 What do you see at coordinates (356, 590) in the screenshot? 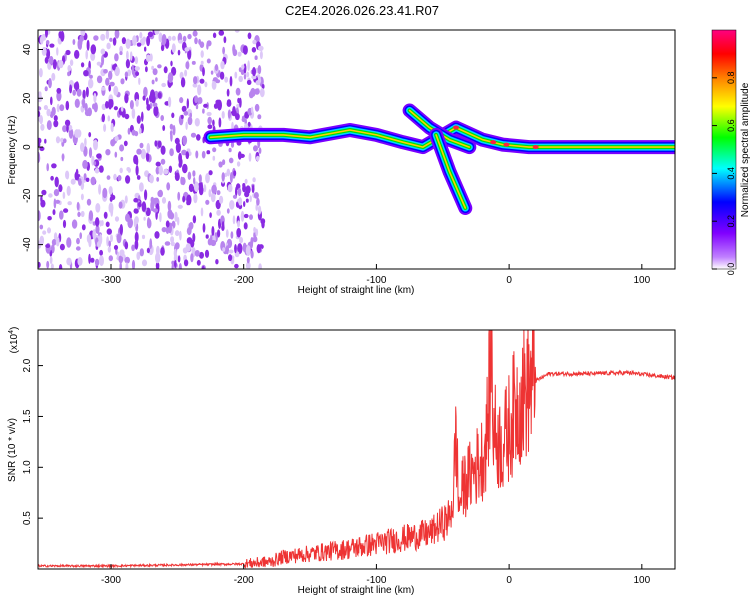
I see `snr-x-label: Height of straight line (km)` at bounding box center [356, 590].